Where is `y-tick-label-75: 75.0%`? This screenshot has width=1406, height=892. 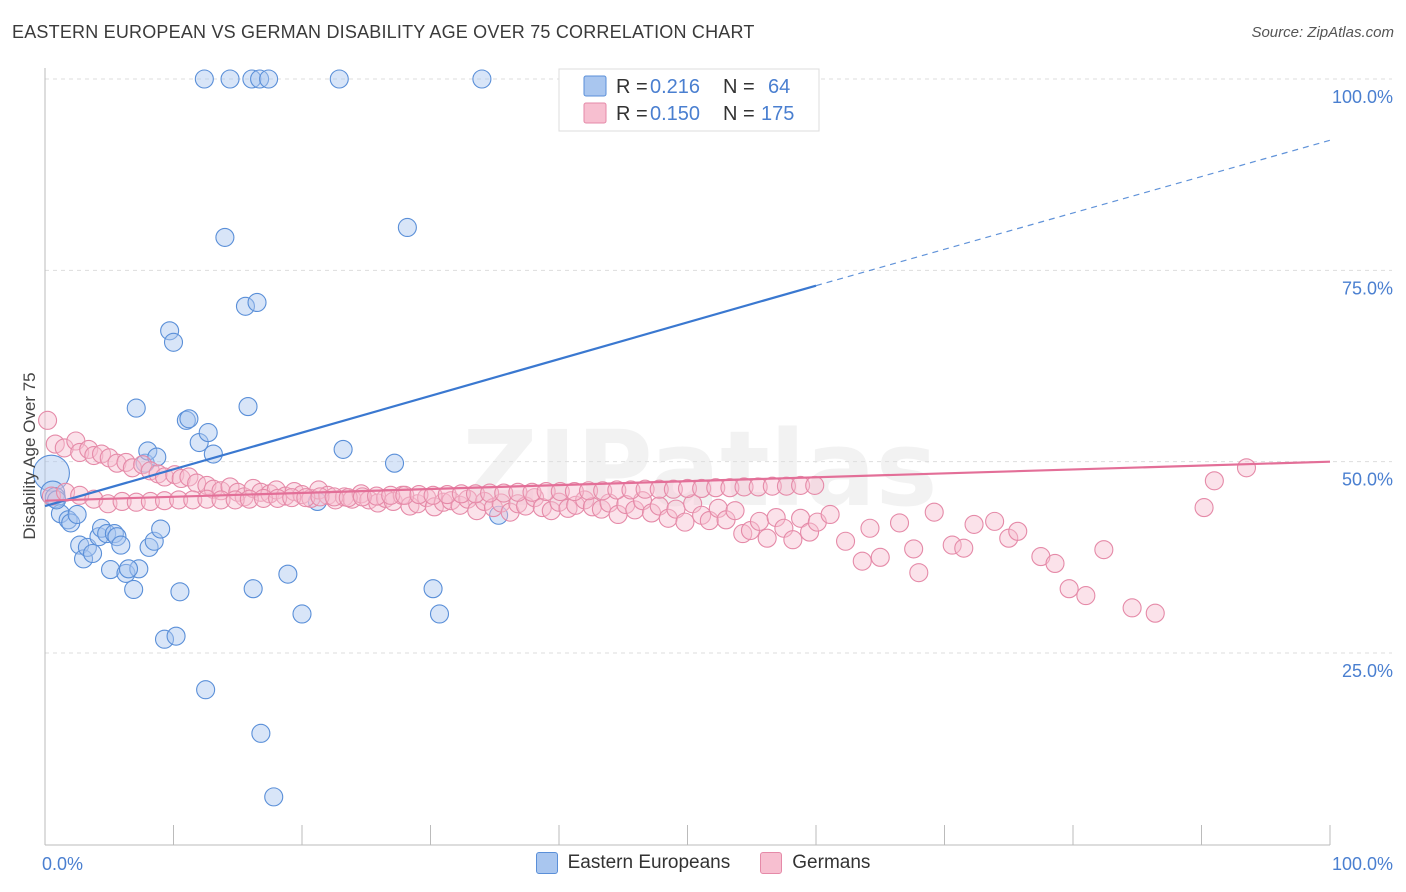
y-tick-label-75: 75.0% is located at coordinates (1367, 288).